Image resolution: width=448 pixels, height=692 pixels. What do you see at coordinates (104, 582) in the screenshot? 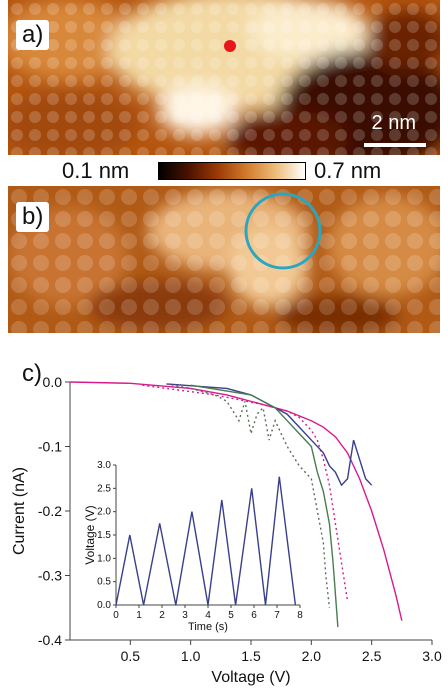
I see `inset-y-tick-label: 0.5` at bounding box center [104, 582].